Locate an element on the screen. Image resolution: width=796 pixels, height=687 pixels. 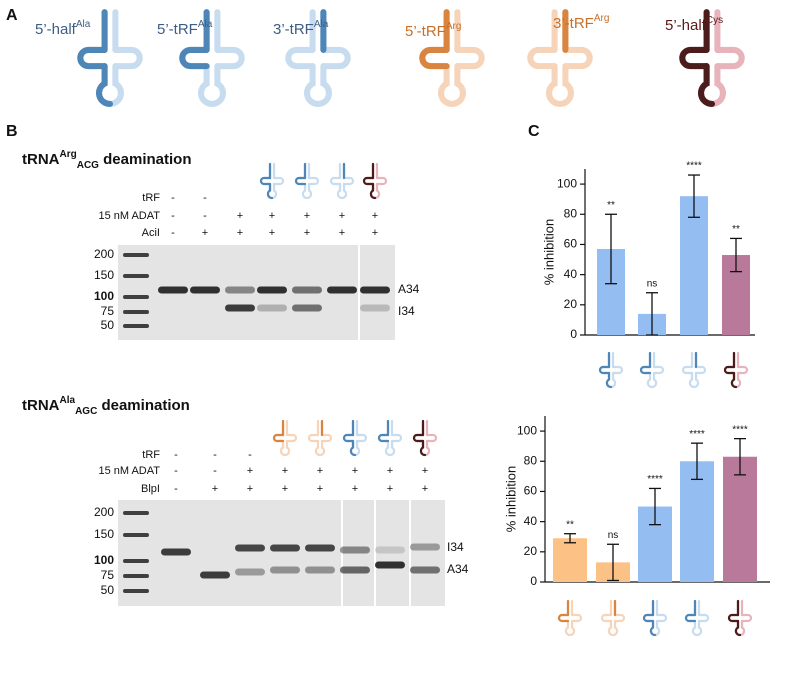
trf-name: 3’-tRF is located at coordinates (573, 23).